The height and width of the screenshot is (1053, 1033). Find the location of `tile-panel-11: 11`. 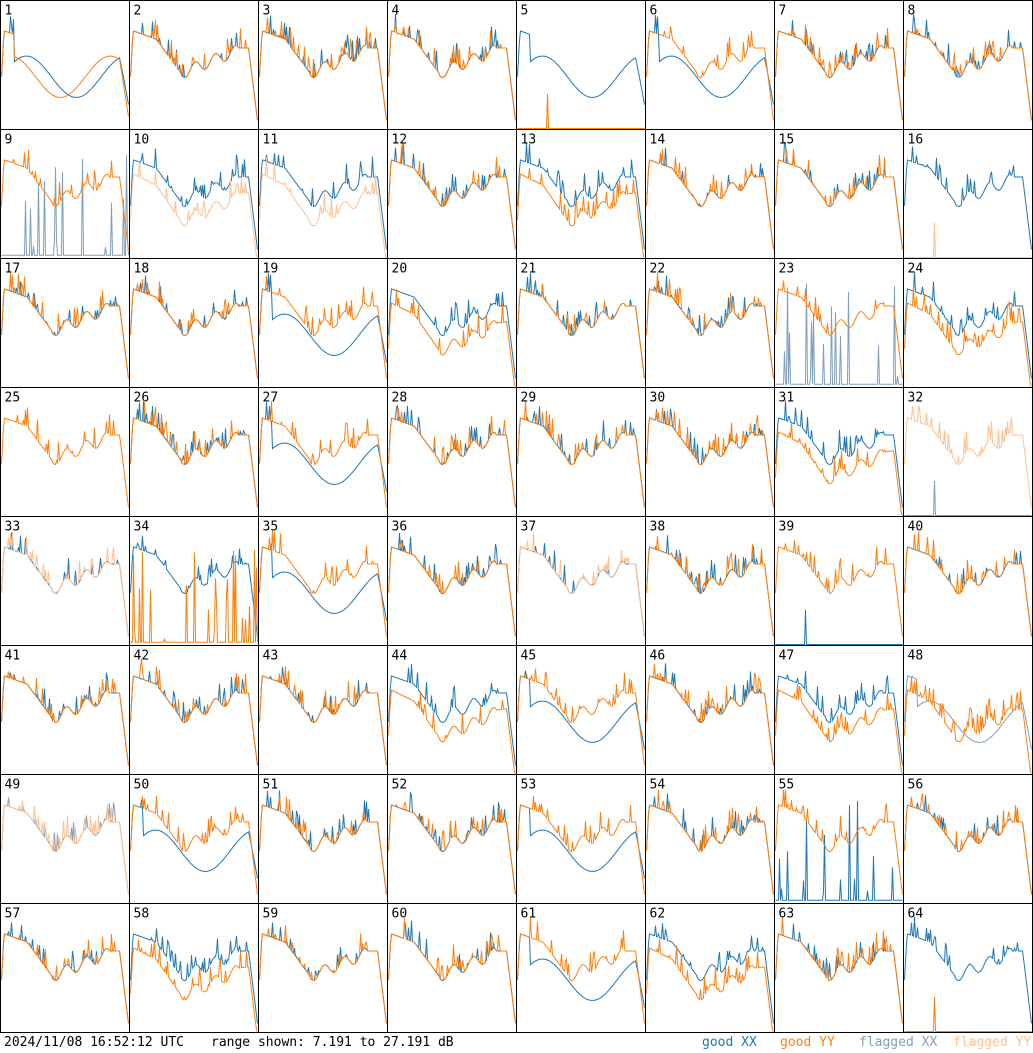

tile-panel-11: 11 is located at coordinates (323, 194).